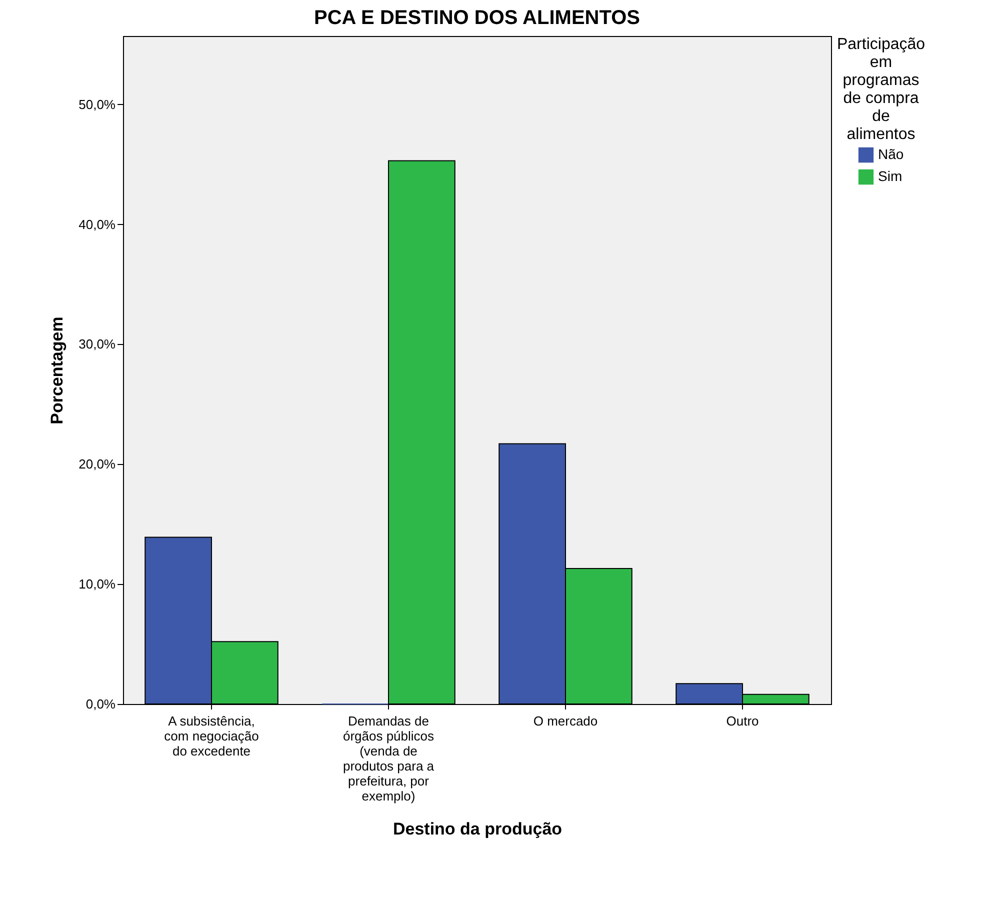  What do you see at coordinates (97, 464) in the screenshot?
I see `y-tick-label: 20,0%` at bounding box center [97, 464].